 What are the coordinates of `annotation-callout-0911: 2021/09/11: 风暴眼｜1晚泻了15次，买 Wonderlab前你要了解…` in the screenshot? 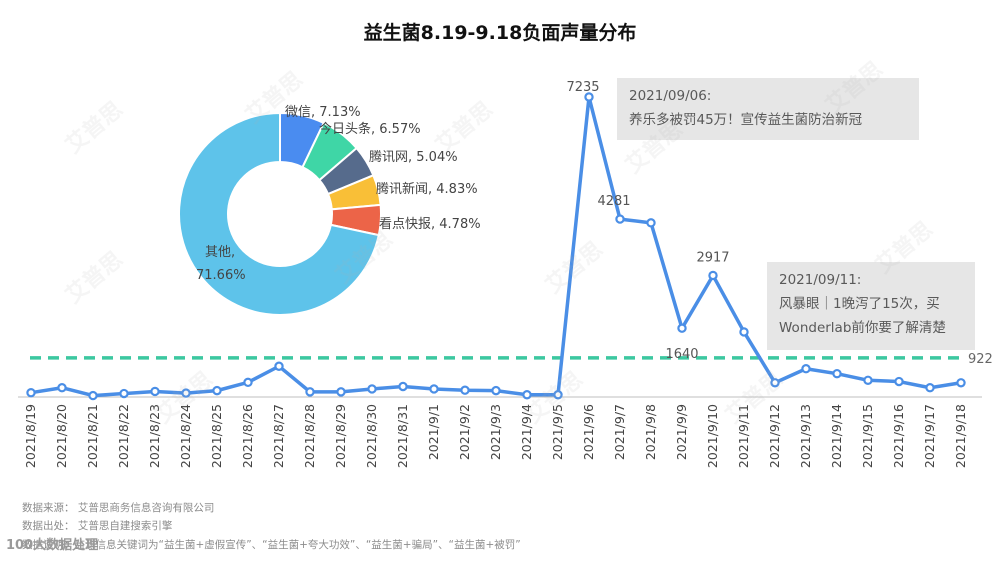 It's located at (871, 306).